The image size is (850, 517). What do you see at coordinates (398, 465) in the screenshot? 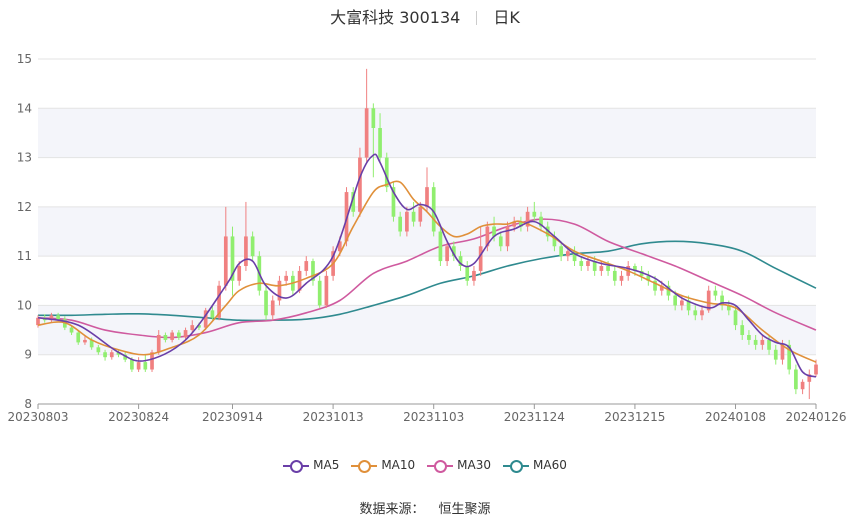
I see `legend-label-ma10: MA10` at bounding box center [398, 465].